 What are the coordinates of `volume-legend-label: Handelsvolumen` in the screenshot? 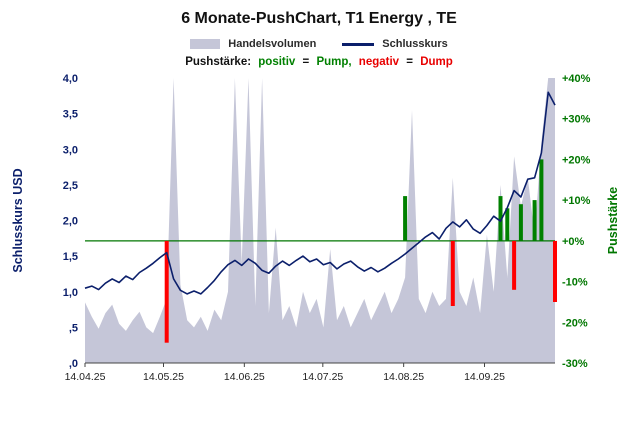 It's located at (272, 44).